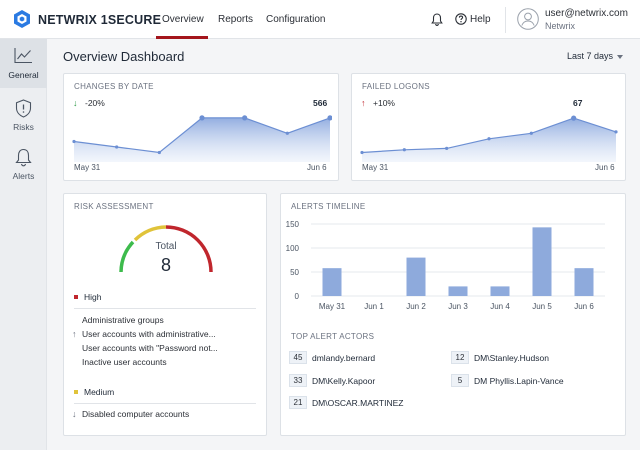  I want to click on actor-count: 45, so click(298, 357).